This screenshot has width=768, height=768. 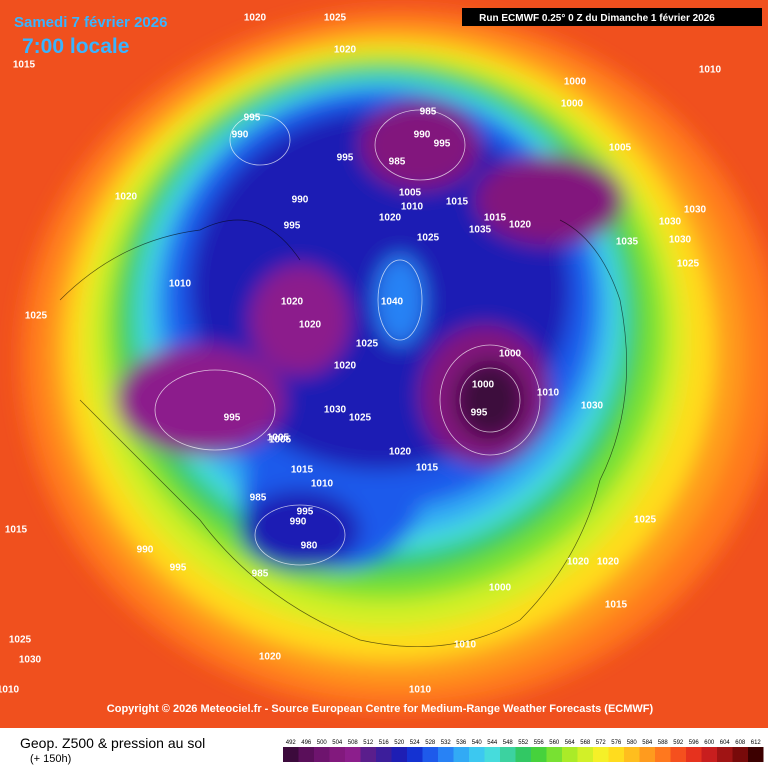 I want to click on legend-label: 508, so click(x=353, y=743).